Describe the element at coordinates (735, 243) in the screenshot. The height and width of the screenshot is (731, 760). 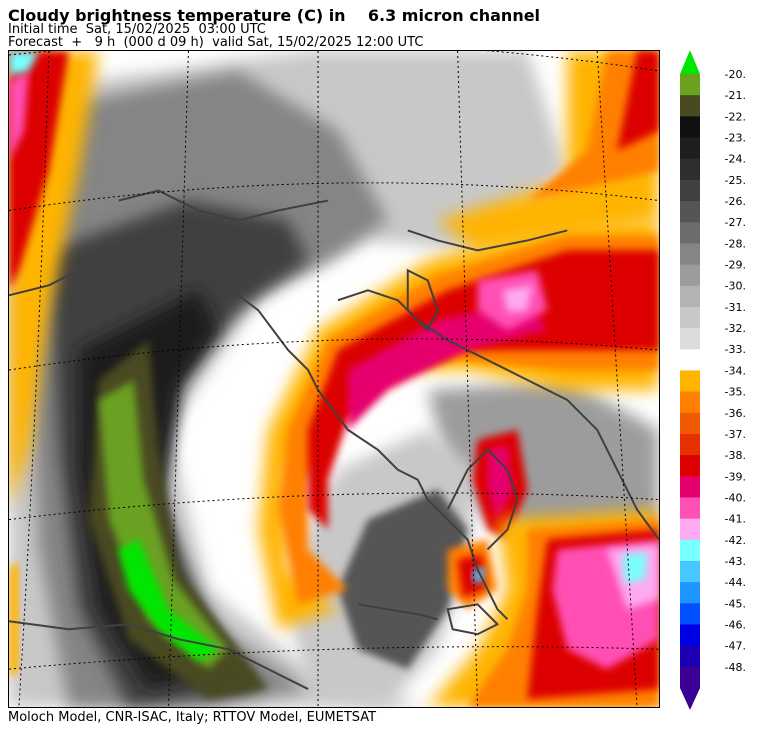
I see `colorbar-tick-label: -28.` at that location.